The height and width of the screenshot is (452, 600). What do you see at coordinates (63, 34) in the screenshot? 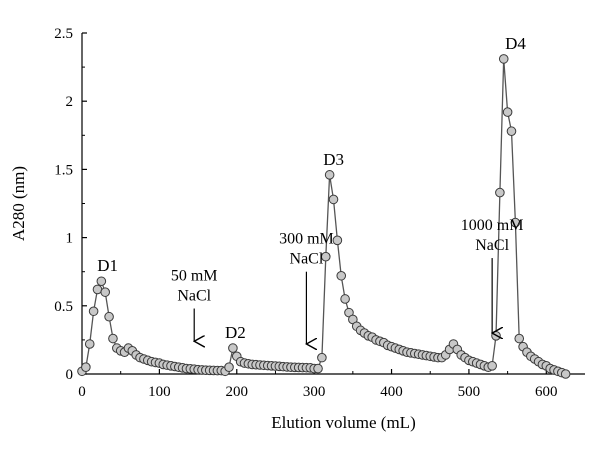
I see `y-tick-label: 2.5` at bounding box center [63, 34].